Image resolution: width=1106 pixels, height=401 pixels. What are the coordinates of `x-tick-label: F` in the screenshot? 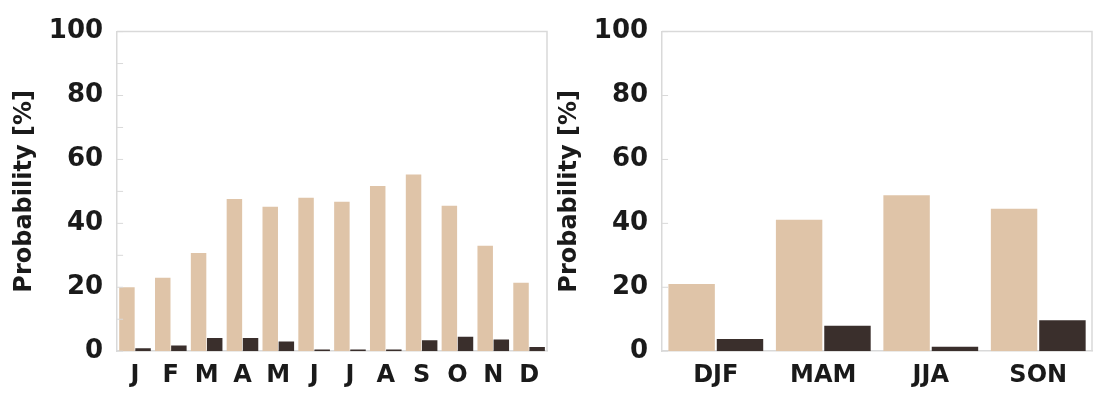 It's located at (171, 373).